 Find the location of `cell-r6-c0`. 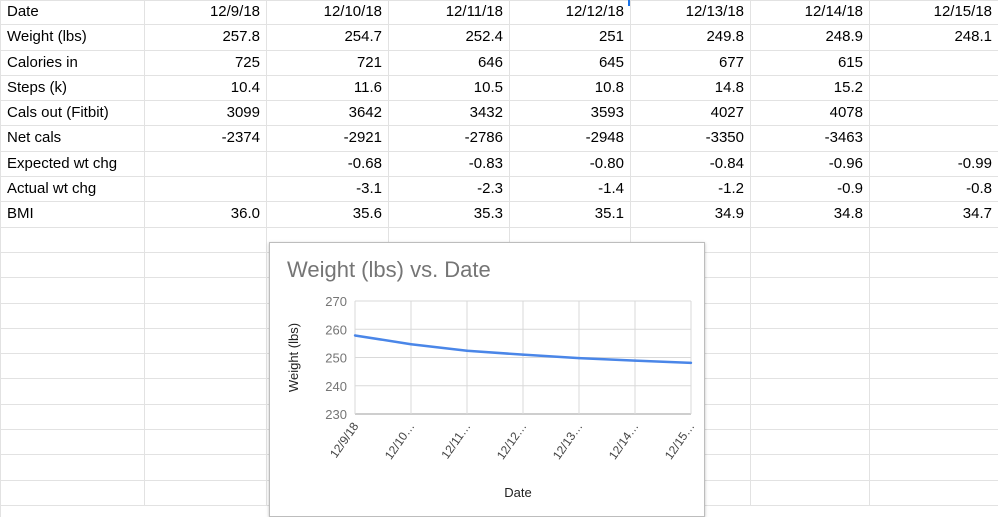

cell-r6-c0 is located at coordinates (206, 164).